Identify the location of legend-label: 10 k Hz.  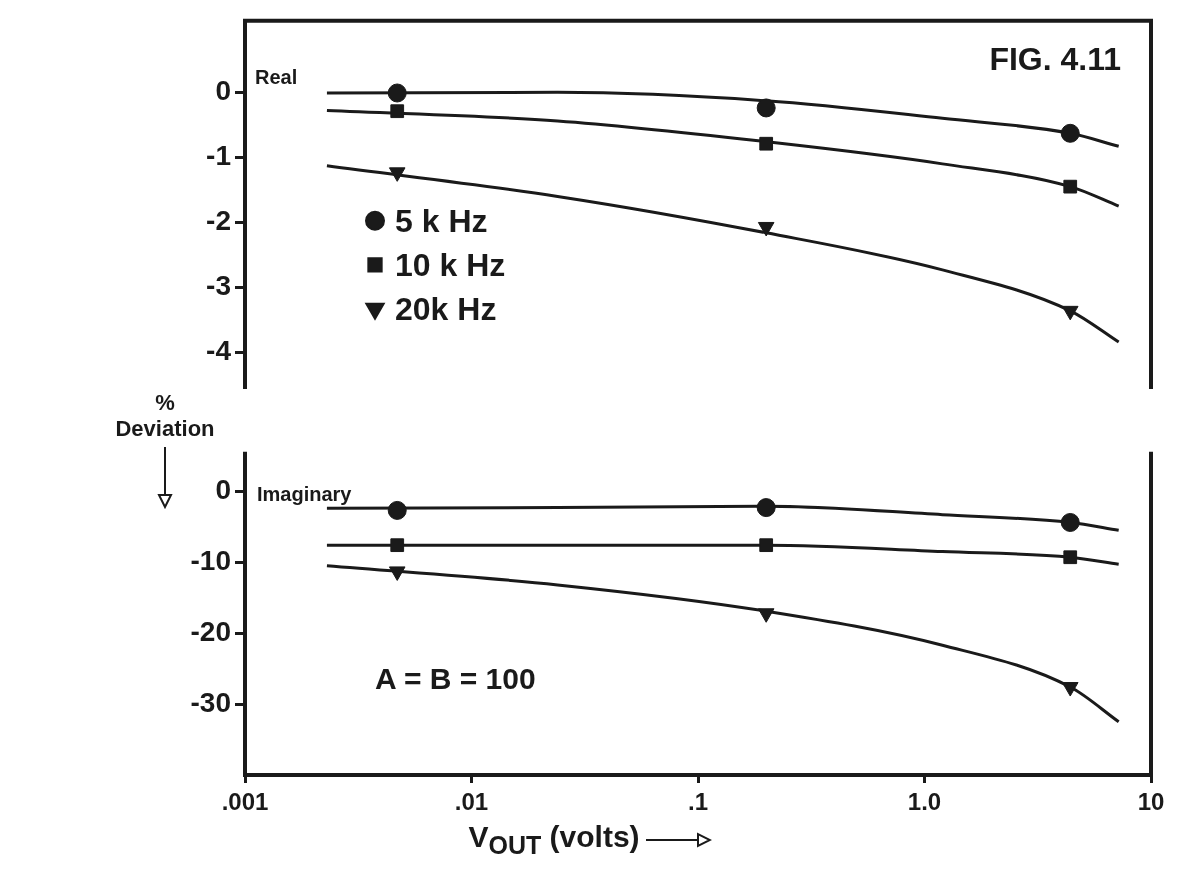
(450, 264).